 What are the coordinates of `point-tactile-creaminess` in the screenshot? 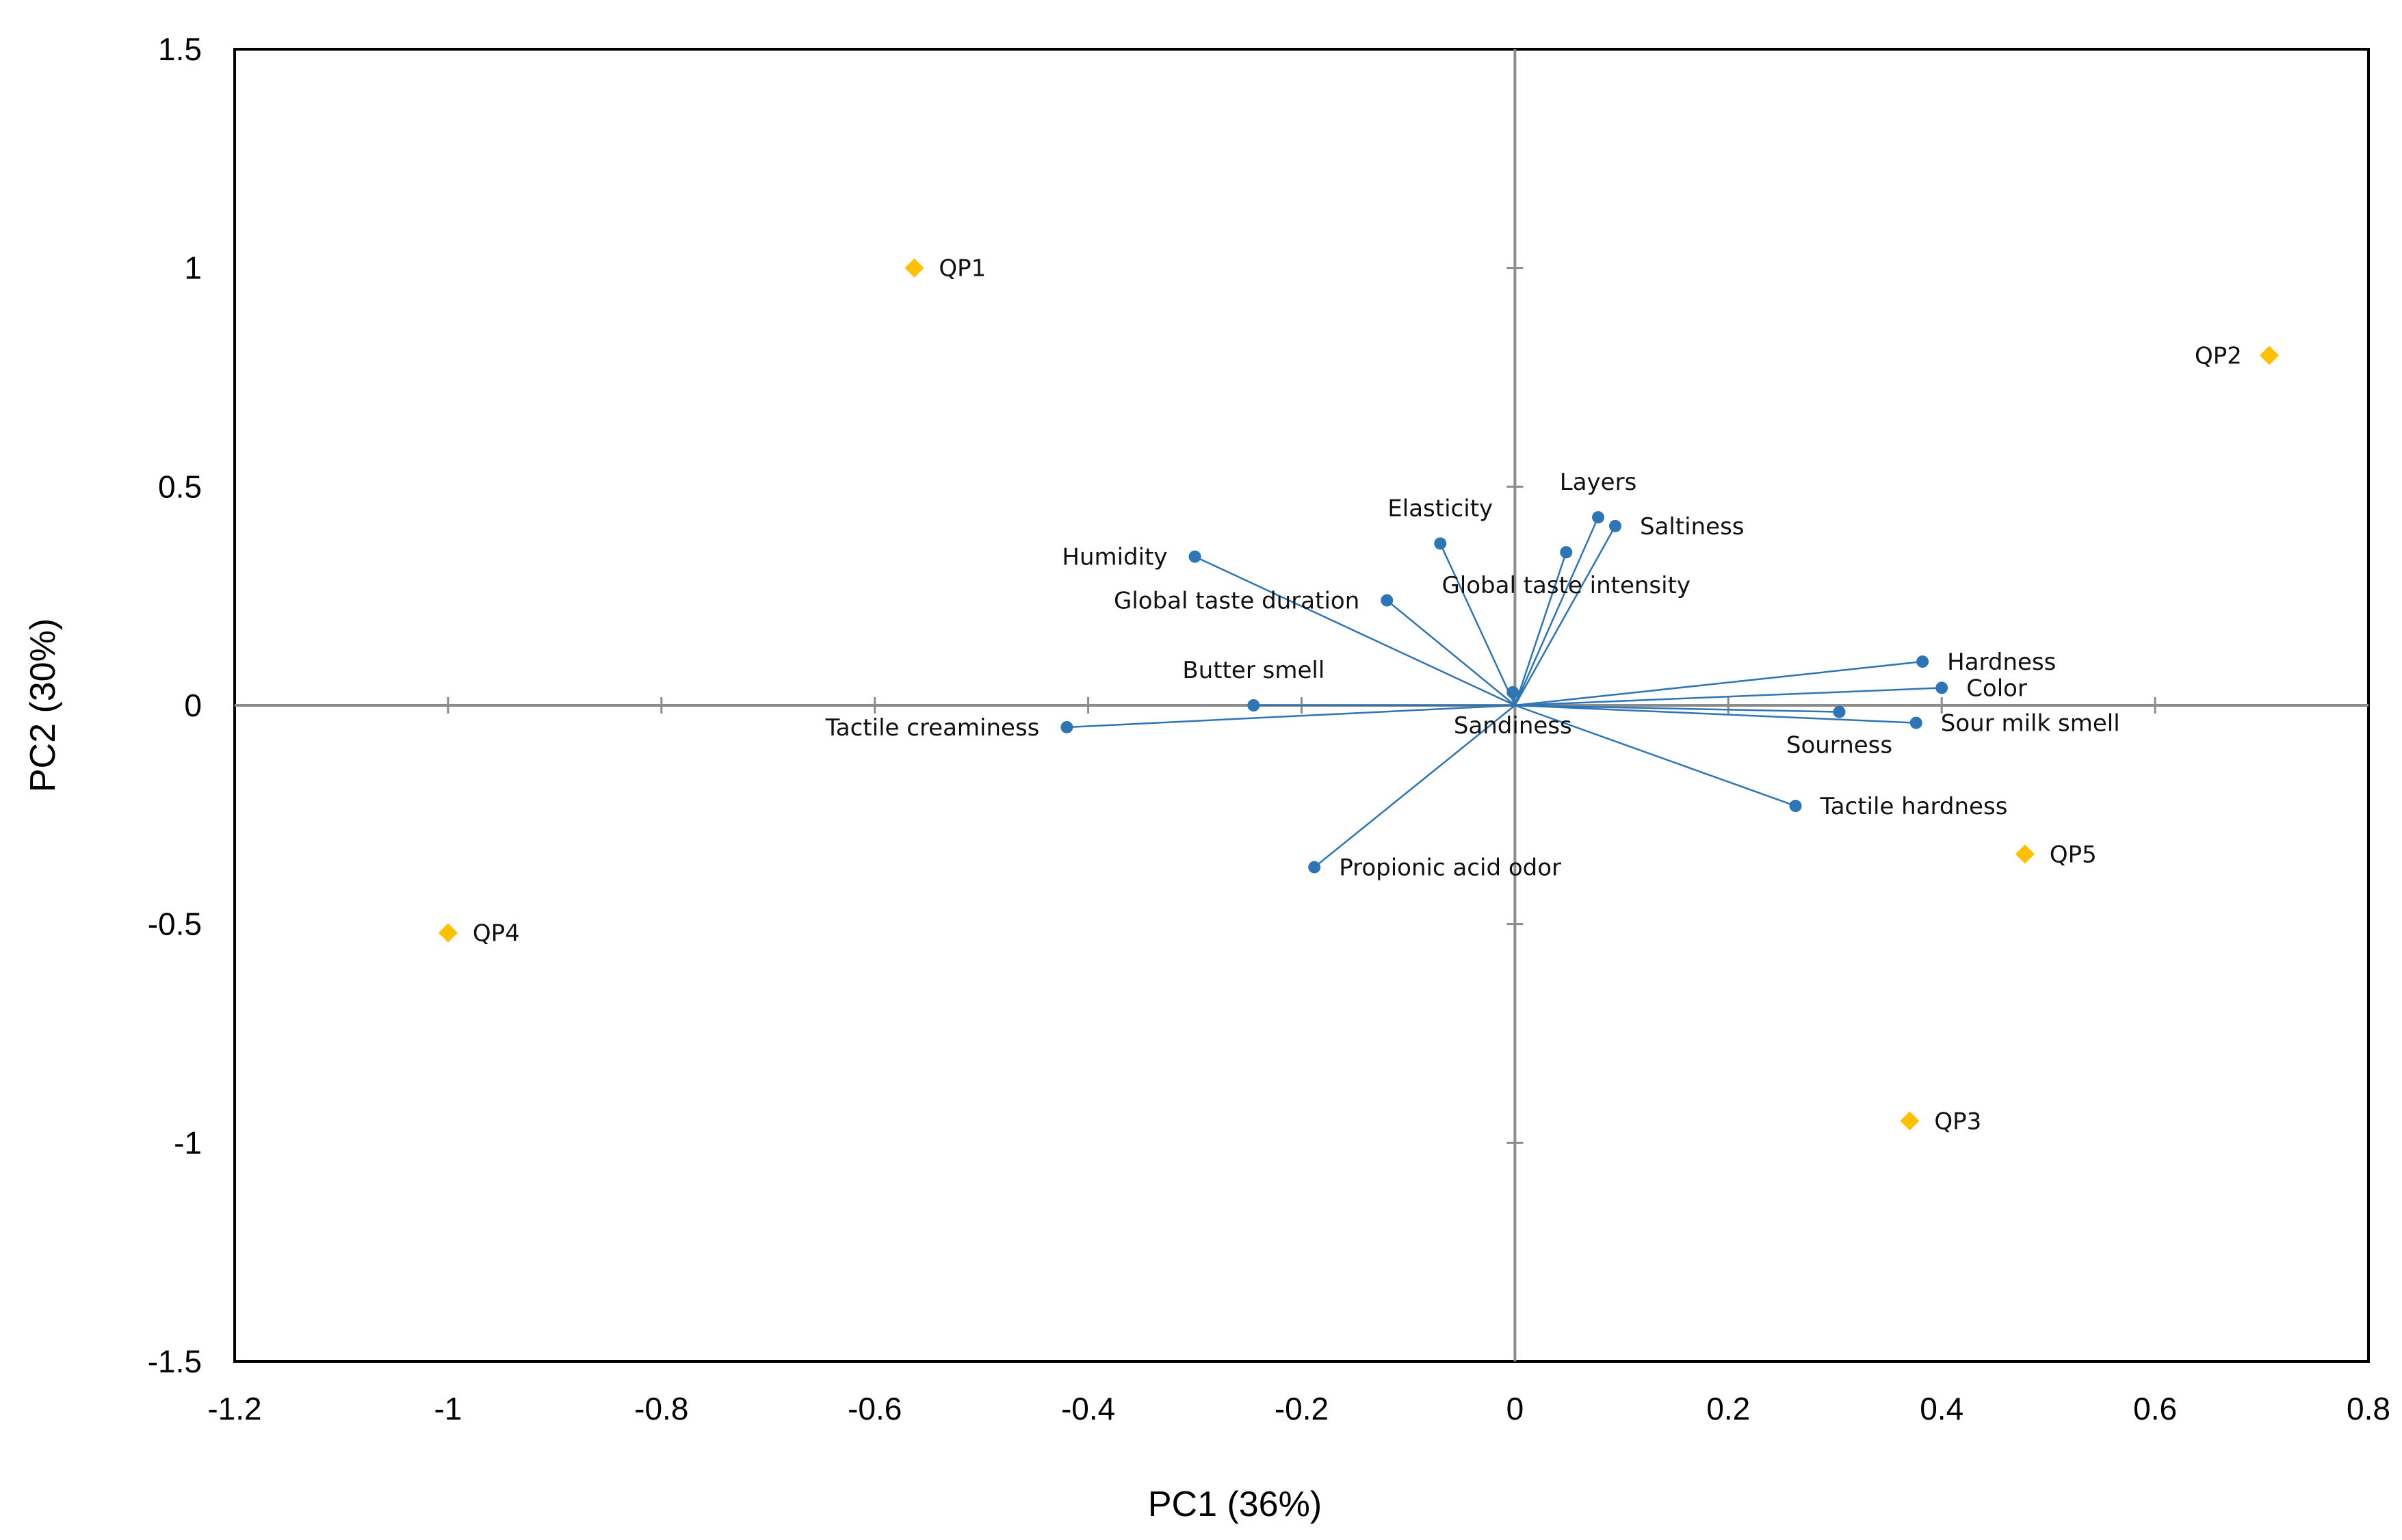 It's located at (1066, 726).